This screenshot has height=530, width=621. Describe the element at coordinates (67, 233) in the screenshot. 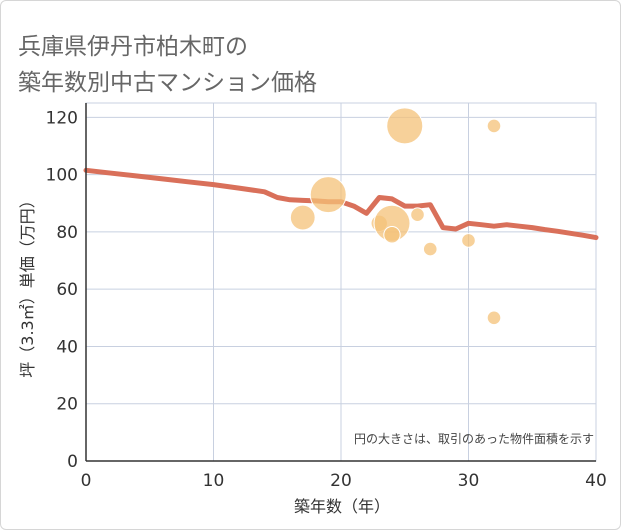

I see `y-tick-label: 80` at that location.